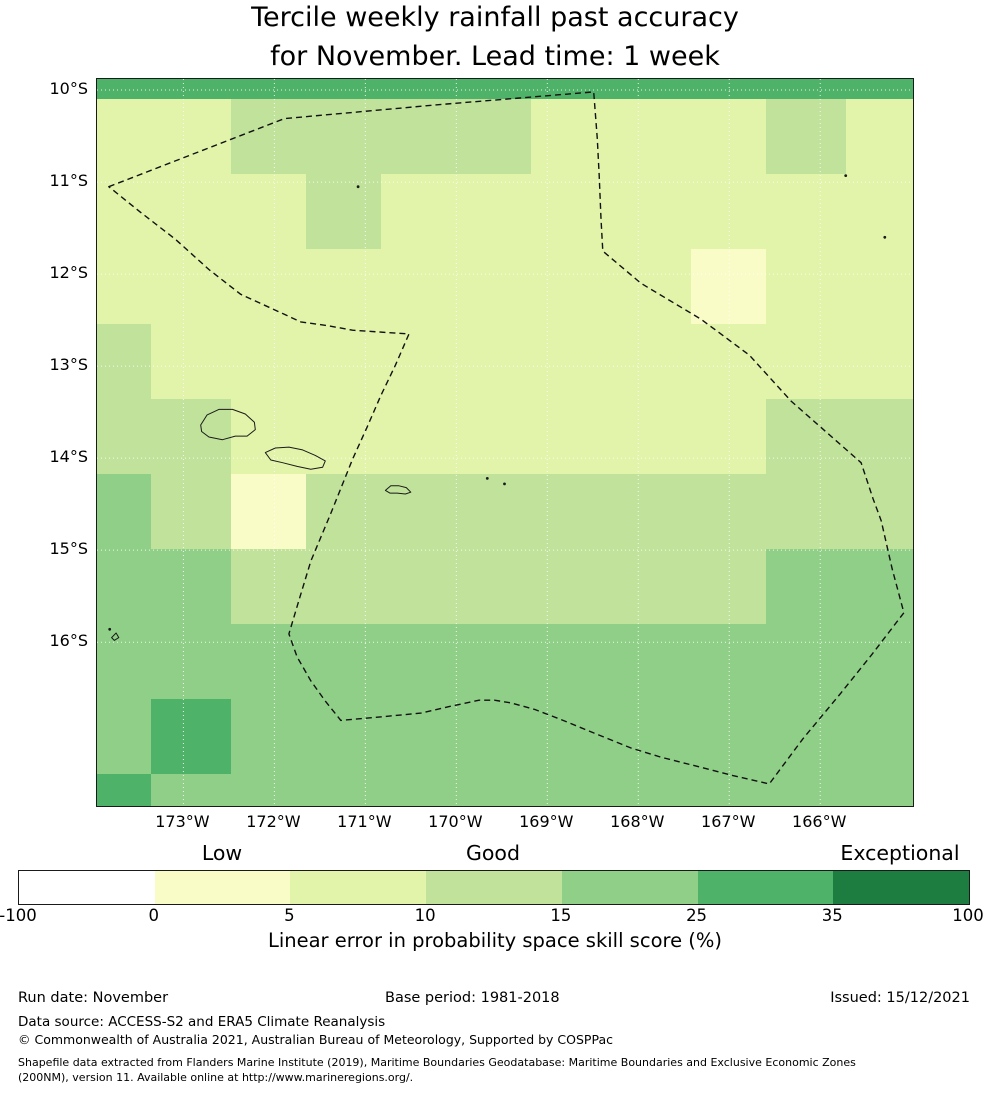 This screenshot has height=1095, width=990. What do you see at coordinates (455, 821) in the screenshot?
I see `lon-tick-label: 170°W` at bounding box center [455, 821].